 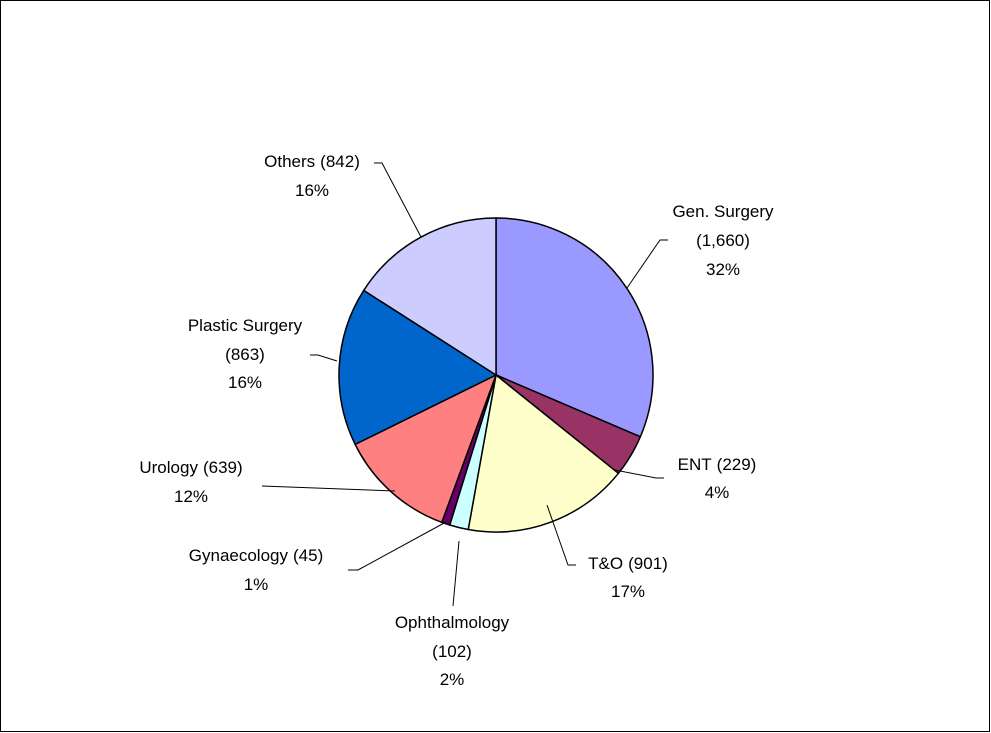 I want to click on slice-label: Plastic Surgery, so click(x=245, y=325).